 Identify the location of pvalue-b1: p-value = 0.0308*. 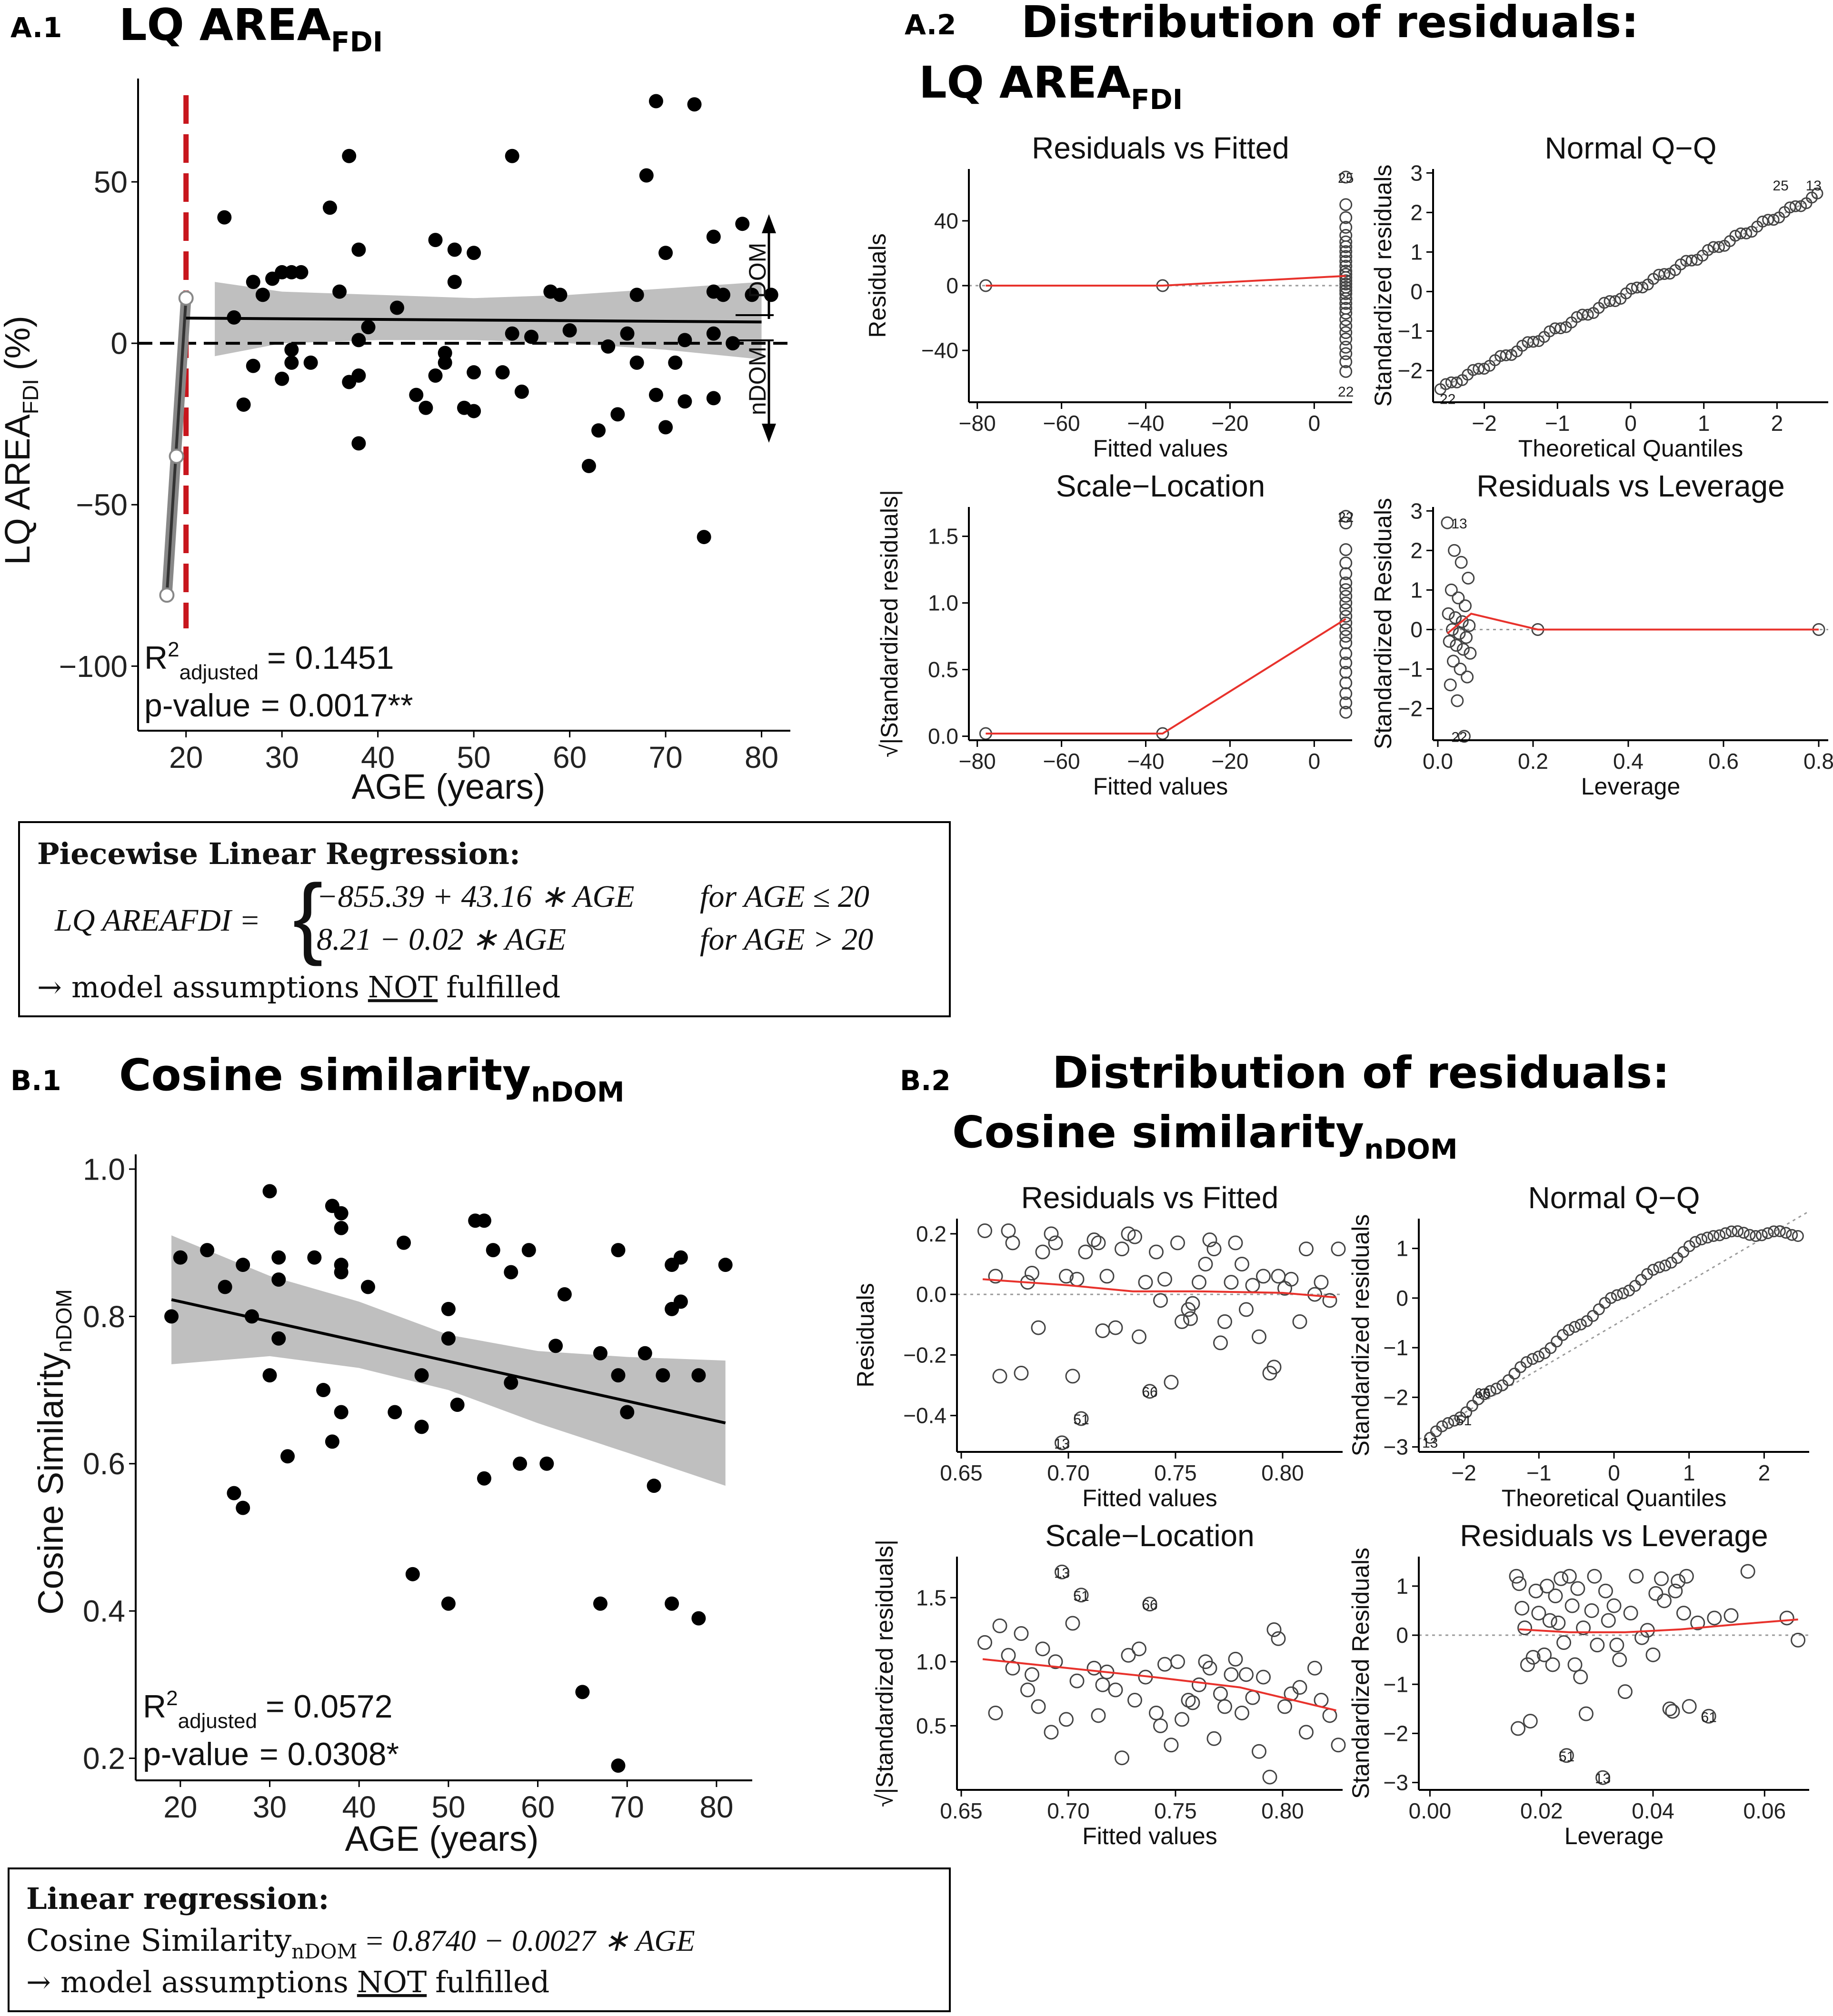
(271, 1754).